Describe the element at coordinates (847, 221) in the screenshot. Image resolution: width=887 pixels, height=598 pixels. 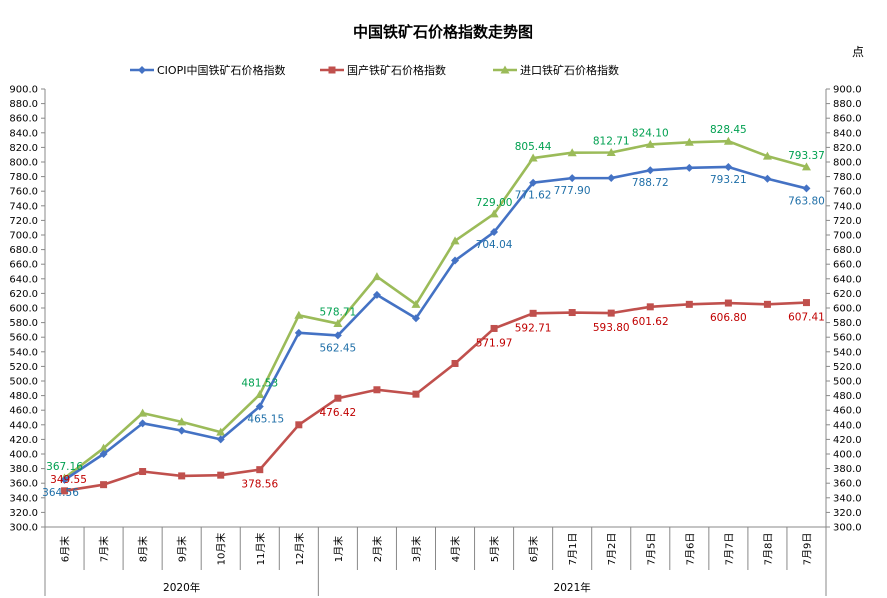
I see `y-tick-label-right: 720.0` at that location.